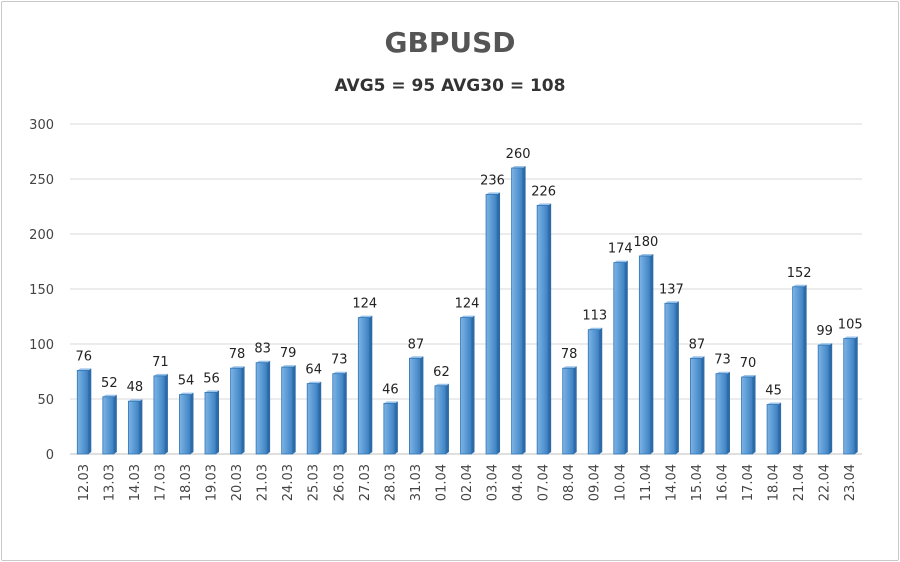  Describe the element at coordinates (595, 482) in the screenshot. I see `x-tick-label: 09.04` at that location.